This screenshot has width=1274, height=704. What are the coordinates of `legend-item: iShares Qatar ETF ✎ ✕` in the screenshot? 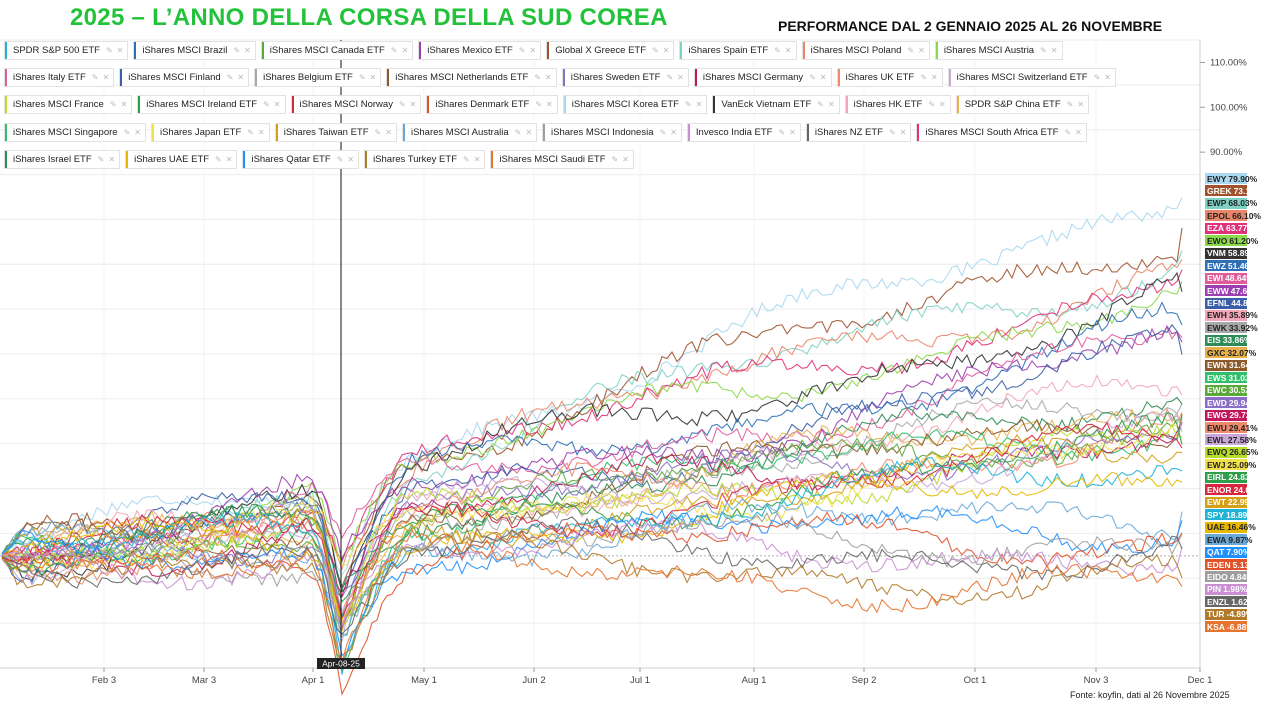 It's located at (301, 159).